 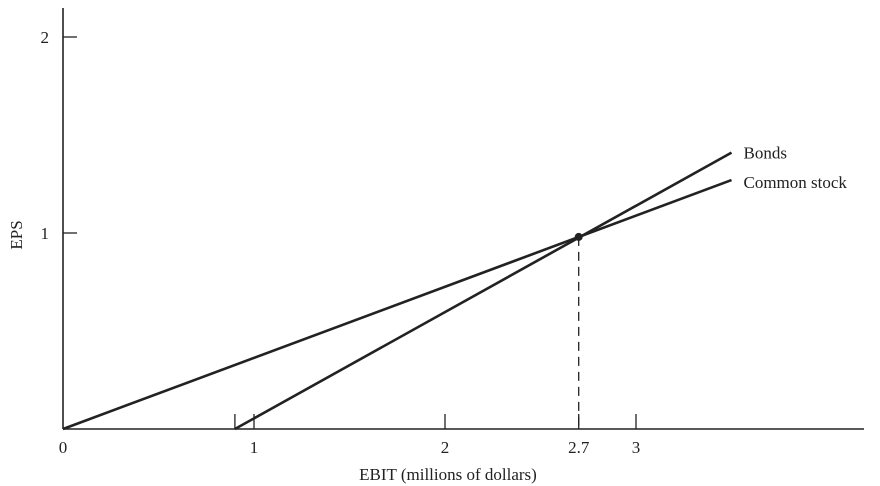 I want to click on x-tick-label: 2, so click(x=445, y=447).